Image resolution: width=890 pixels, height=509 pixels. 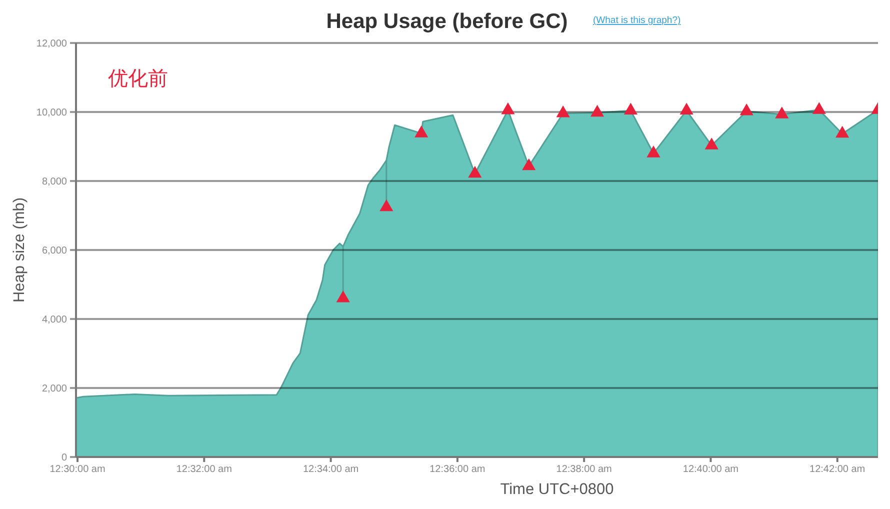 What do you see at coordinates (55, 389) in the screenshot?
I see `y-tick-label: 2,000` at bounding box center [55, 389].